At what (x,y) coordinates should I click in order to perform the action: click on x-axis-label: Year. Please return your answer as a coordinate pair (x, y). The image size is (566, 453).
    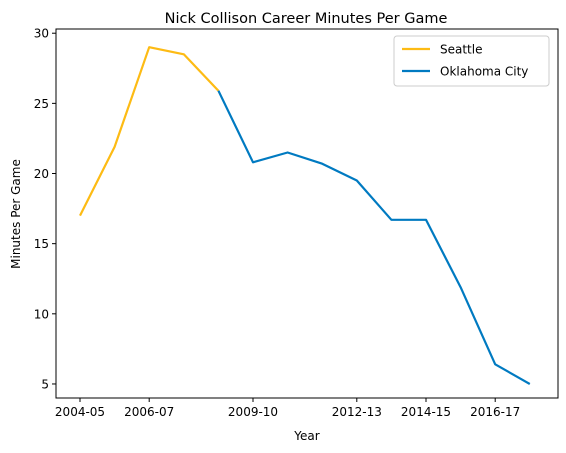
    Looking at the image, I should click on (306, 436).